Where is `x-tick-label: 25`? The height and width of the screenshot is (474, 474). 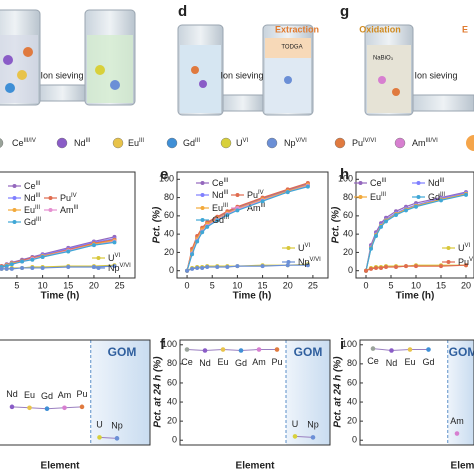 x-tick-label: 25 is located at coordinates (313, 285).